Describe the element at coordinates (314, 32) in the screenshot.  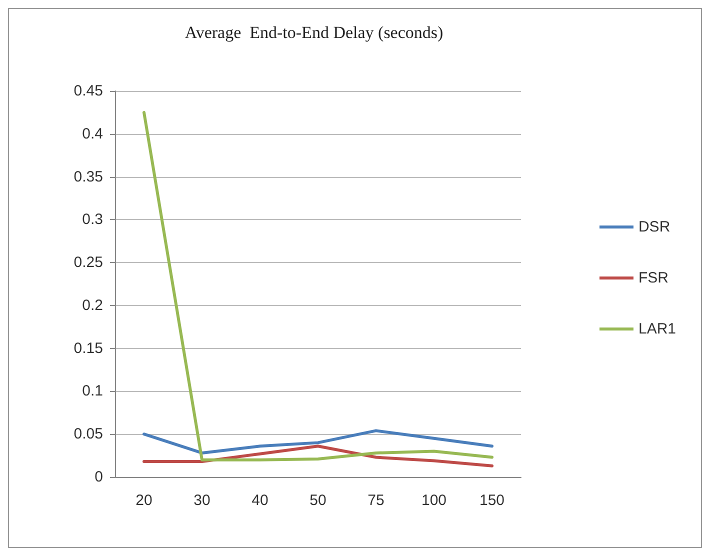
I see `chart-title: Average End-to-End Delay (seconds)` at that location.